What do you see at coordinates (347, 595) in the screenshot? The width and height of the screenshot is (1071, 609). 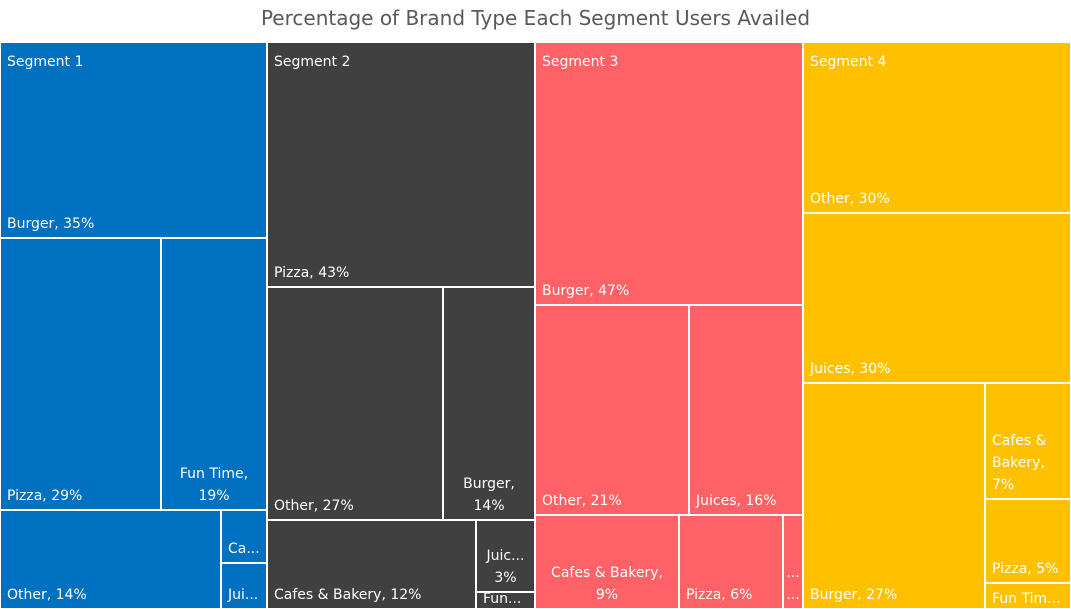 I see `tile-label: Cafes & Bakery, 12%` at bounding box center [347, 595].